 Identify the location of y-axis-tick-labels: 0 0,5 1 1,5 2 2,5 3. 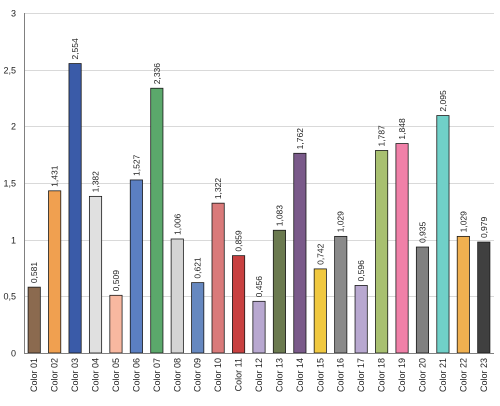
(9, 184).